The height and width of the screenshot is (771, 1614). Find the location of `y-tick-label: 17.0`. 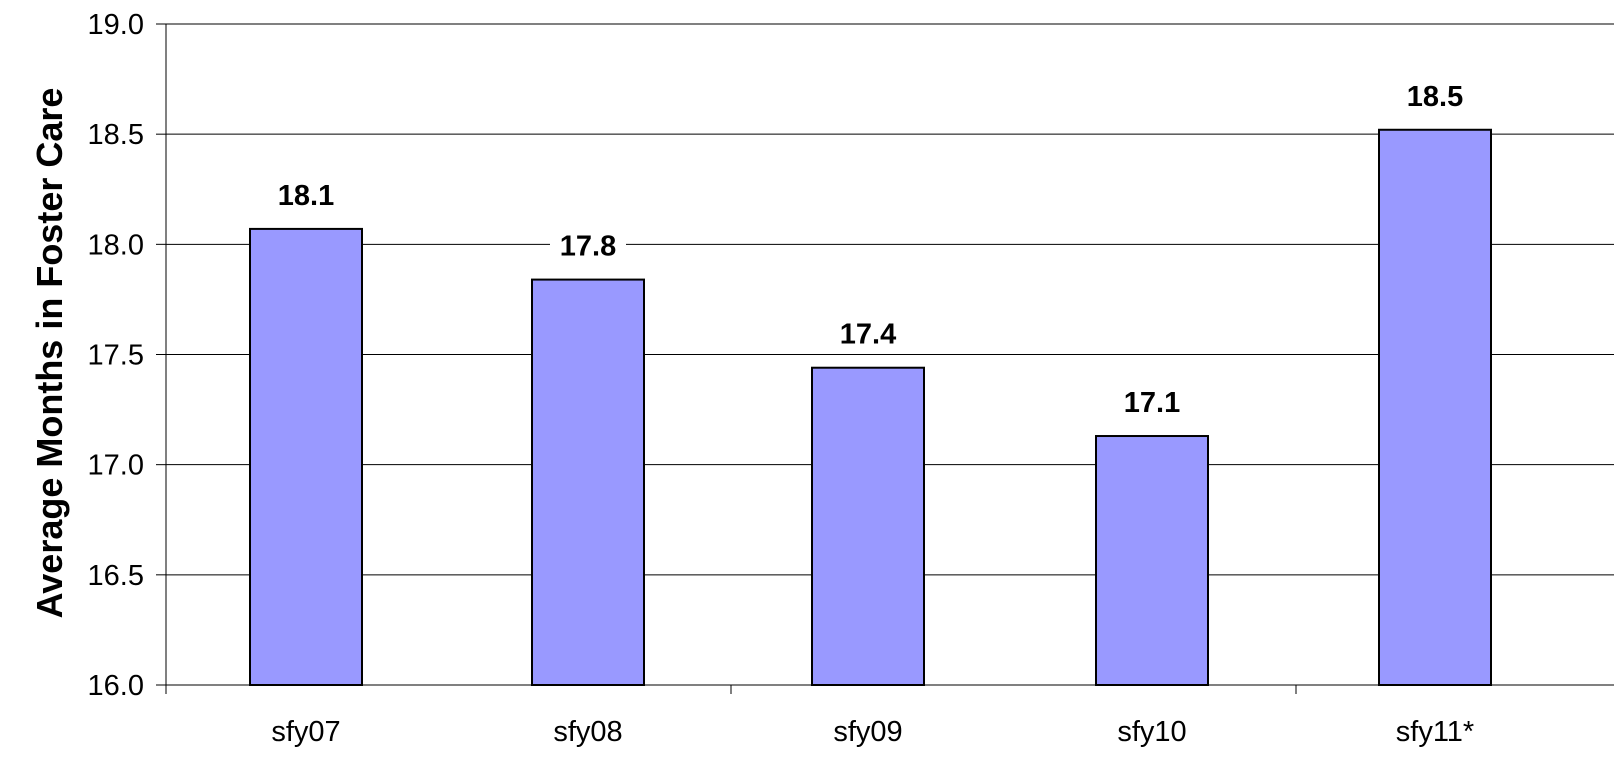

y-tick-label: 17.0 is located at coordinates (116, 466).